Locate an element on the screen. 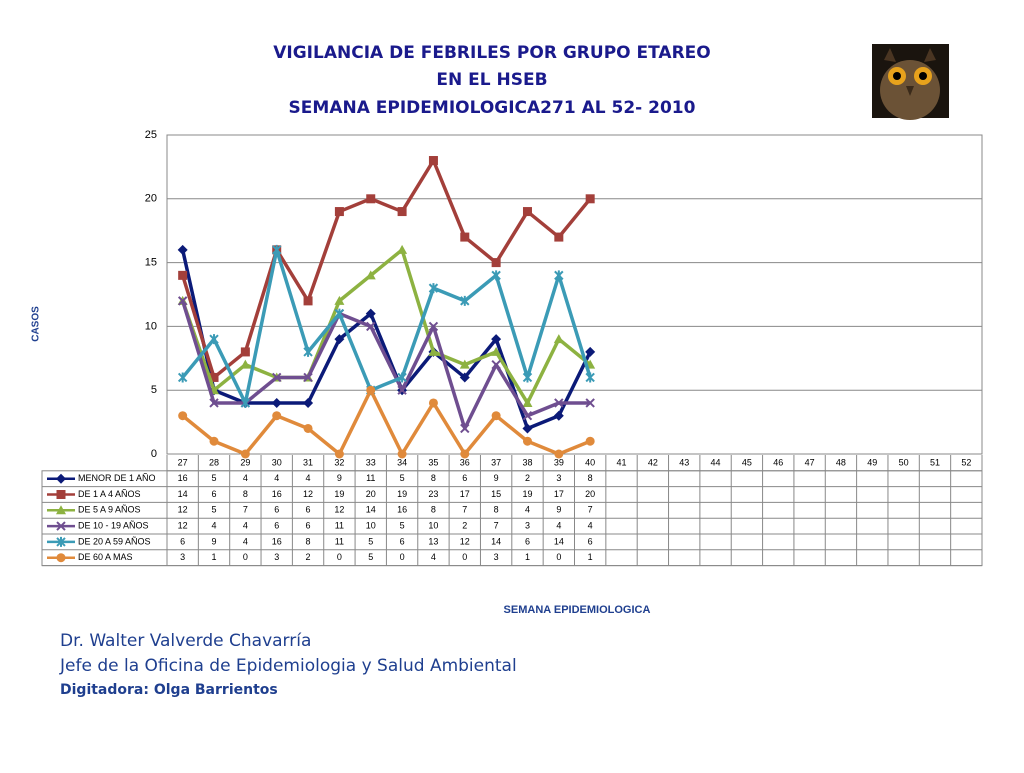 This screenshot has width=1024, height=773. x-tick-label: 30 is located at coordinates (277, 462).